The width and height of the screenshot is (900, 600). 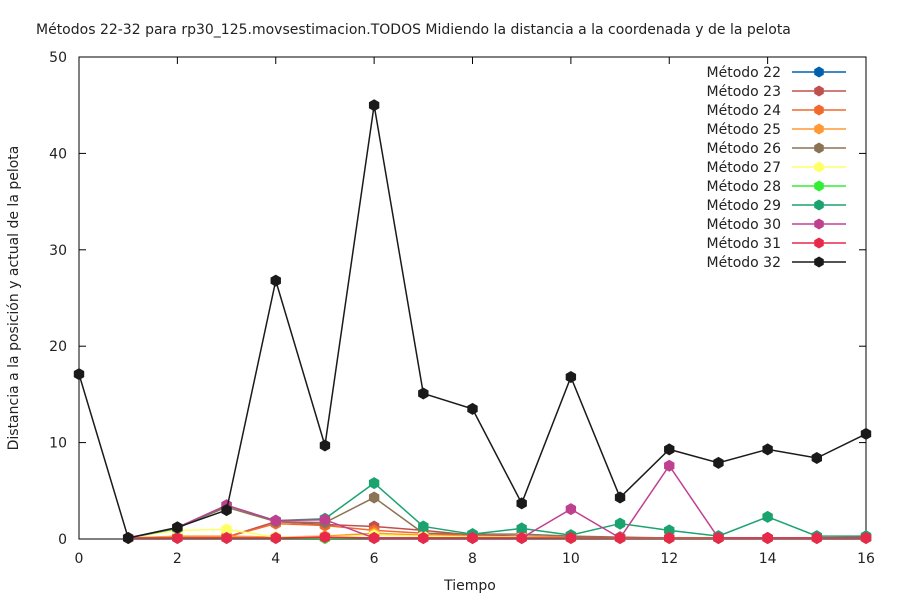 I want to click on legend-label: Método 25, so click(x=744, y=130).